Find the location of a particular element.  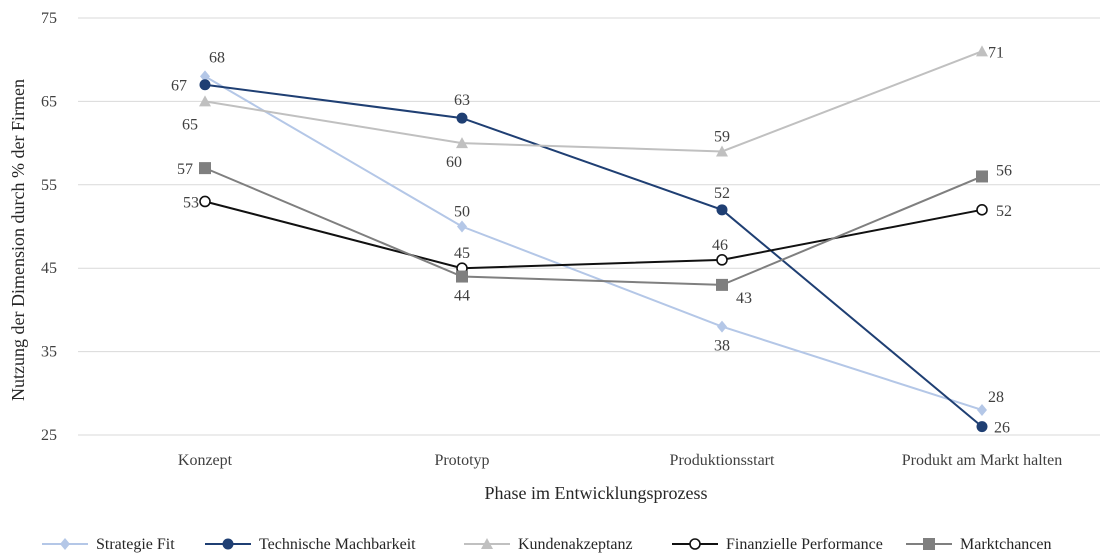

data-label: 65 is located at coordinates (190, 124).